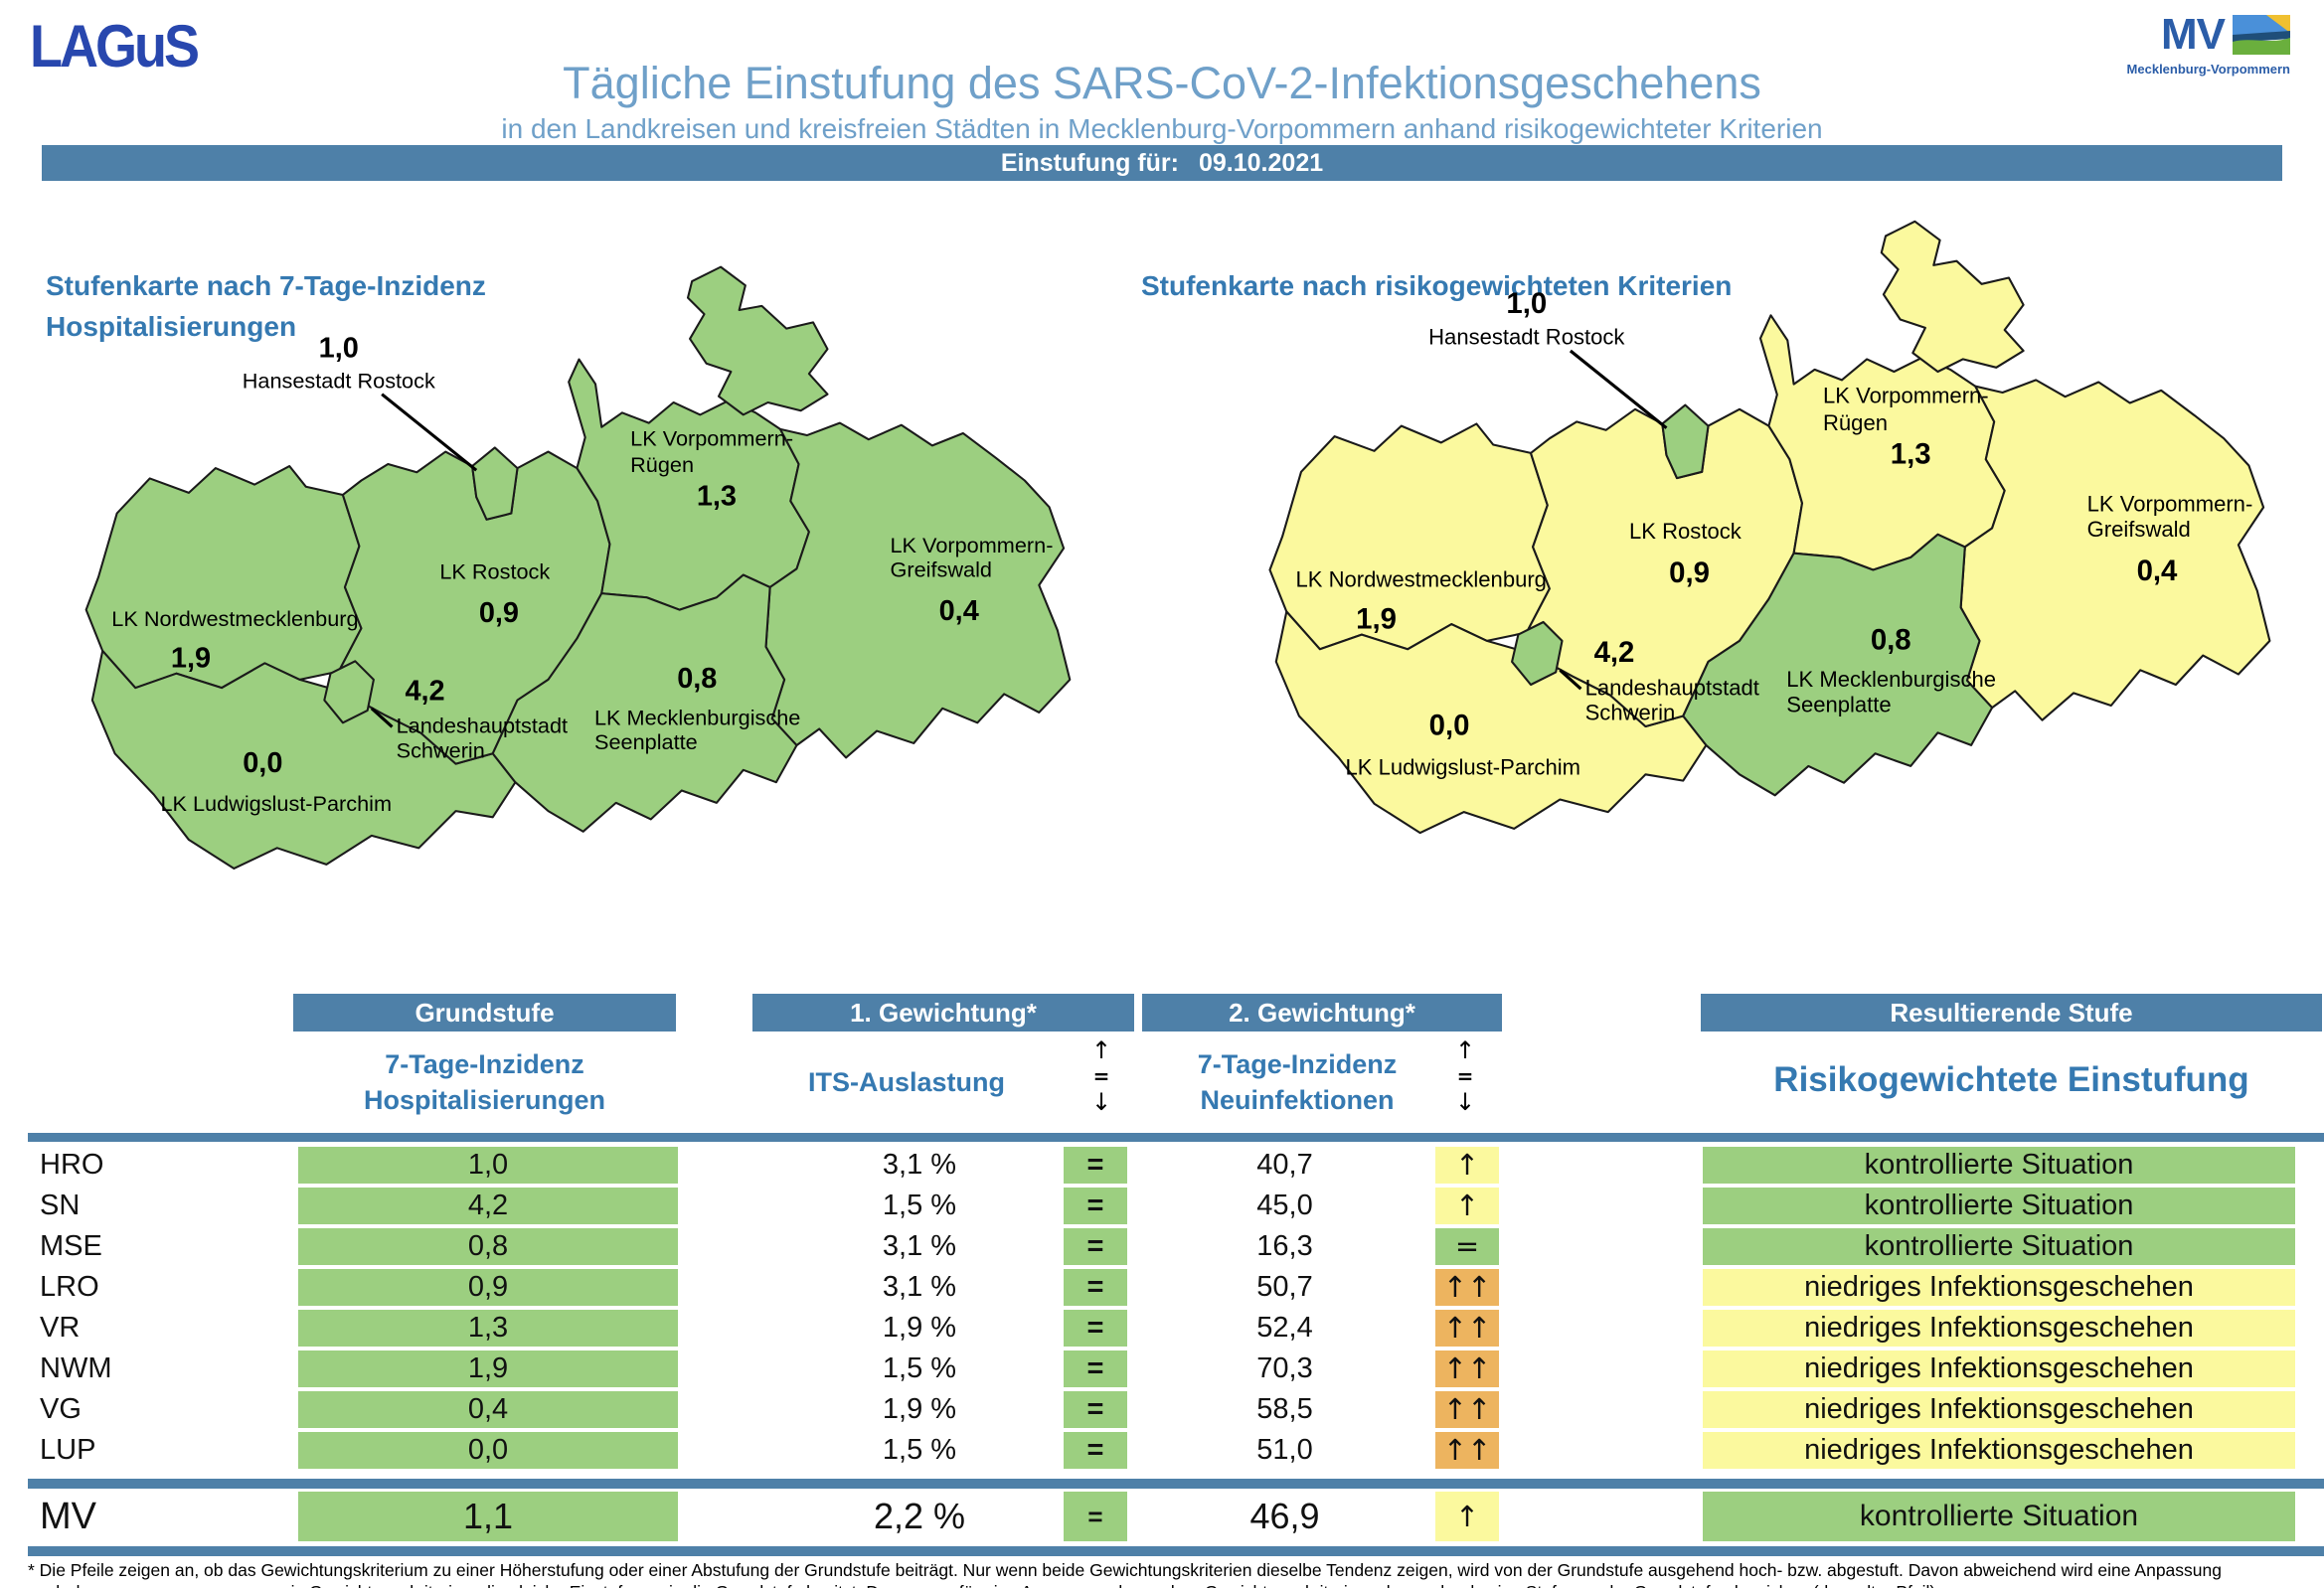  I want to click on neuinfektionen-value: 70,3, so click(1284, 1368).